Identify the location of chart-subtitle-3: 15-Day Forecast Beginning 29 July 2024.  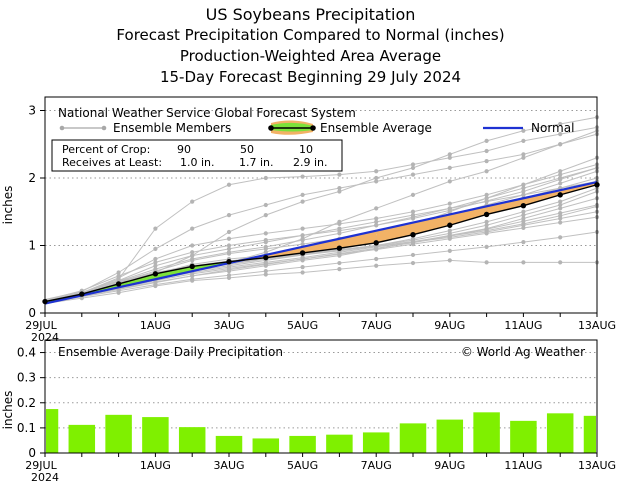
(310, 77).